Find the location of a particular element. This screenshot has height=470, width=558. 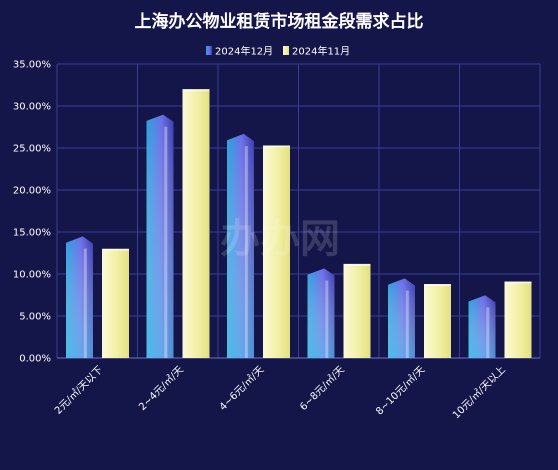

y-tick-label: 15.00% is located at coordinates (32, 233).